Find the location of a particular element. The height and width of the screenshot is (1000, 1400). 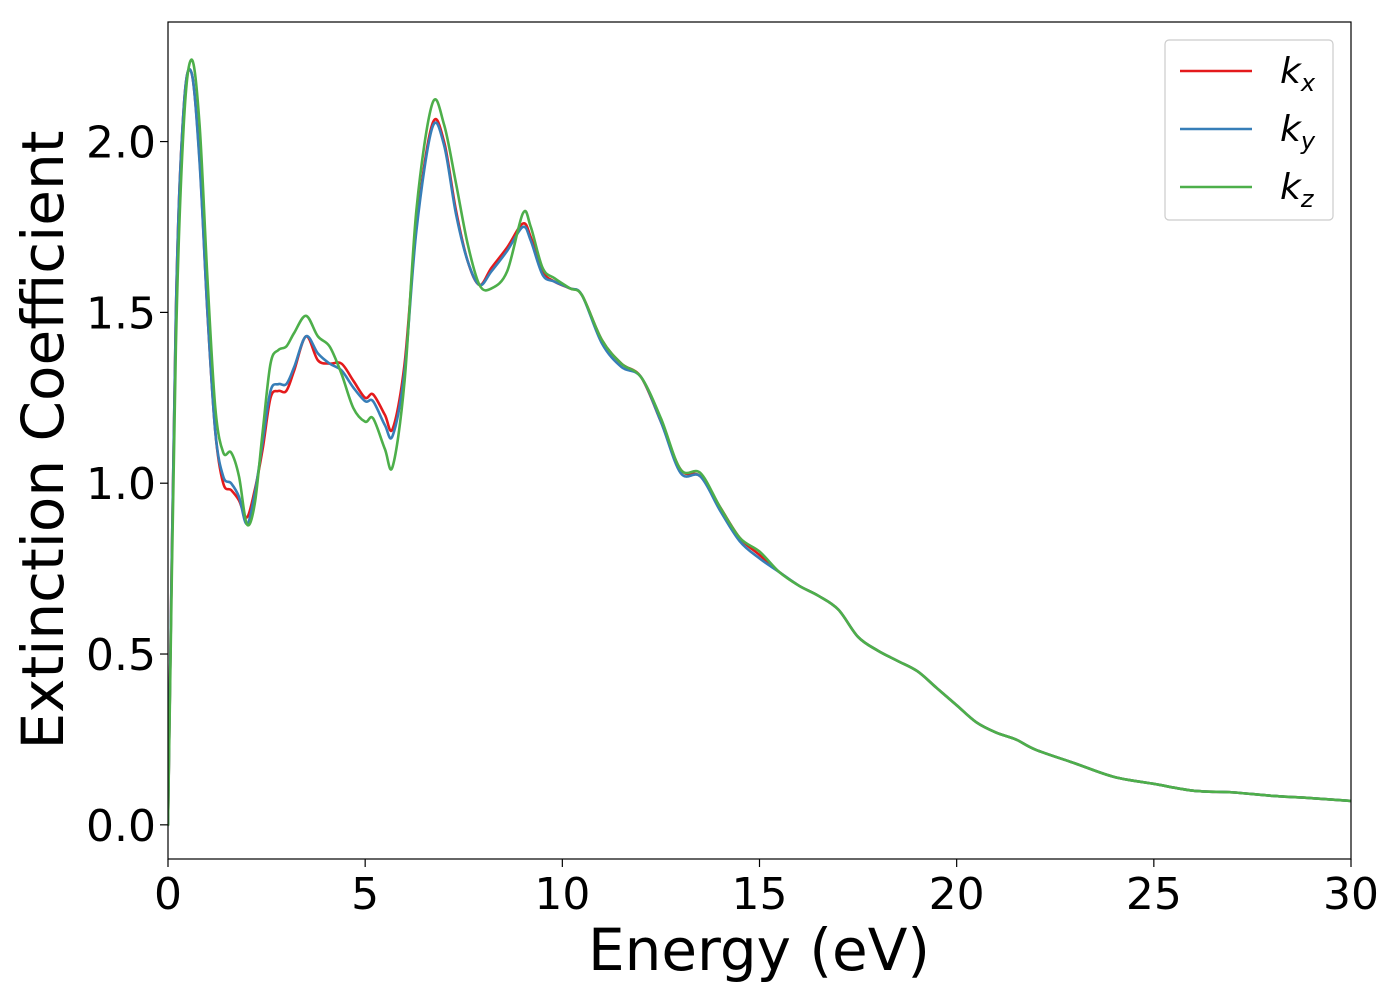

legend-label-kz: kz is located at coordinates (1297, 190).